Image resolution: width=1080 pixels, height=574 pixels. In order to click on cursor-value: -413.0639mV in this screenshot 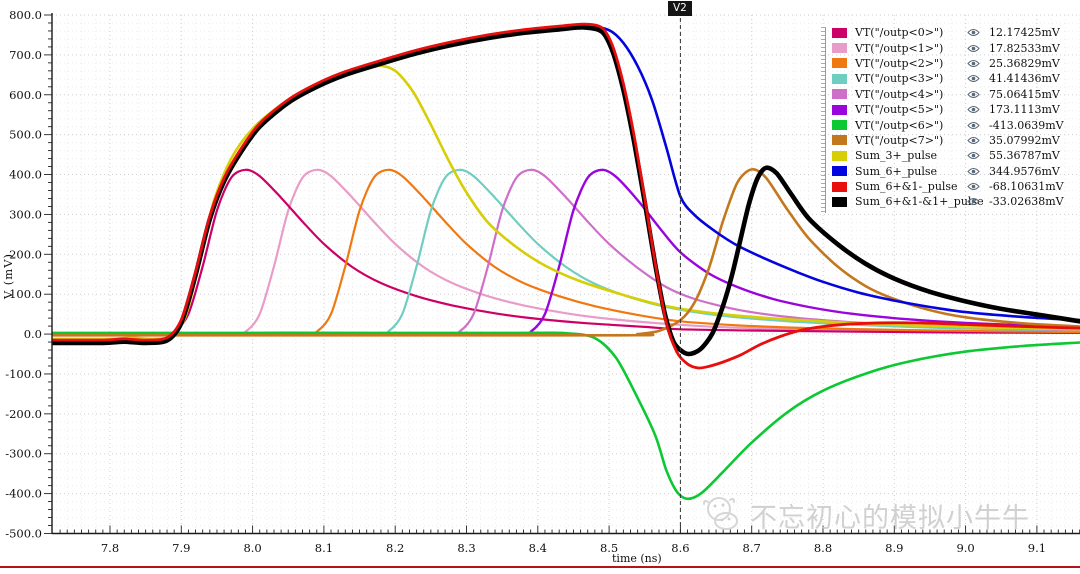, I will do `click(1026, 125)`.